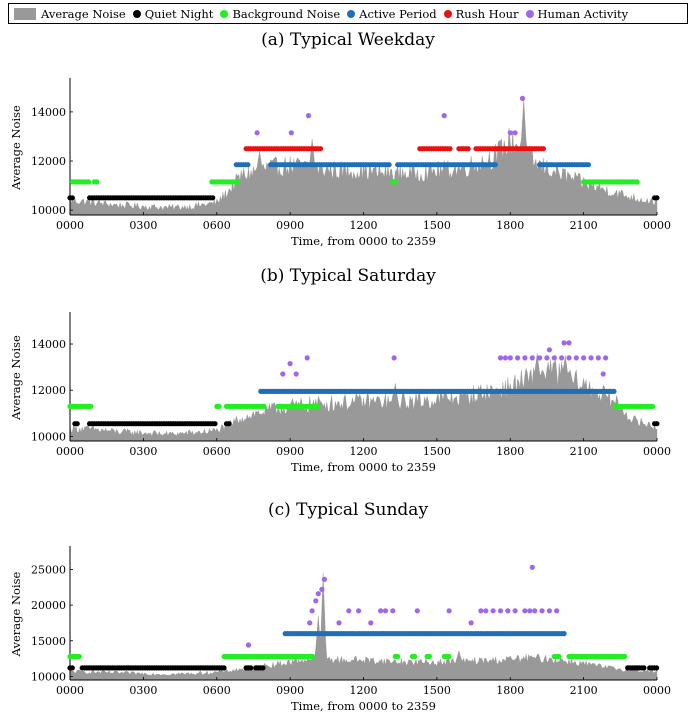  Describe the element at coordinates (280, 14) in the screenshot. I see `legend-item: Background Noise` at that location.